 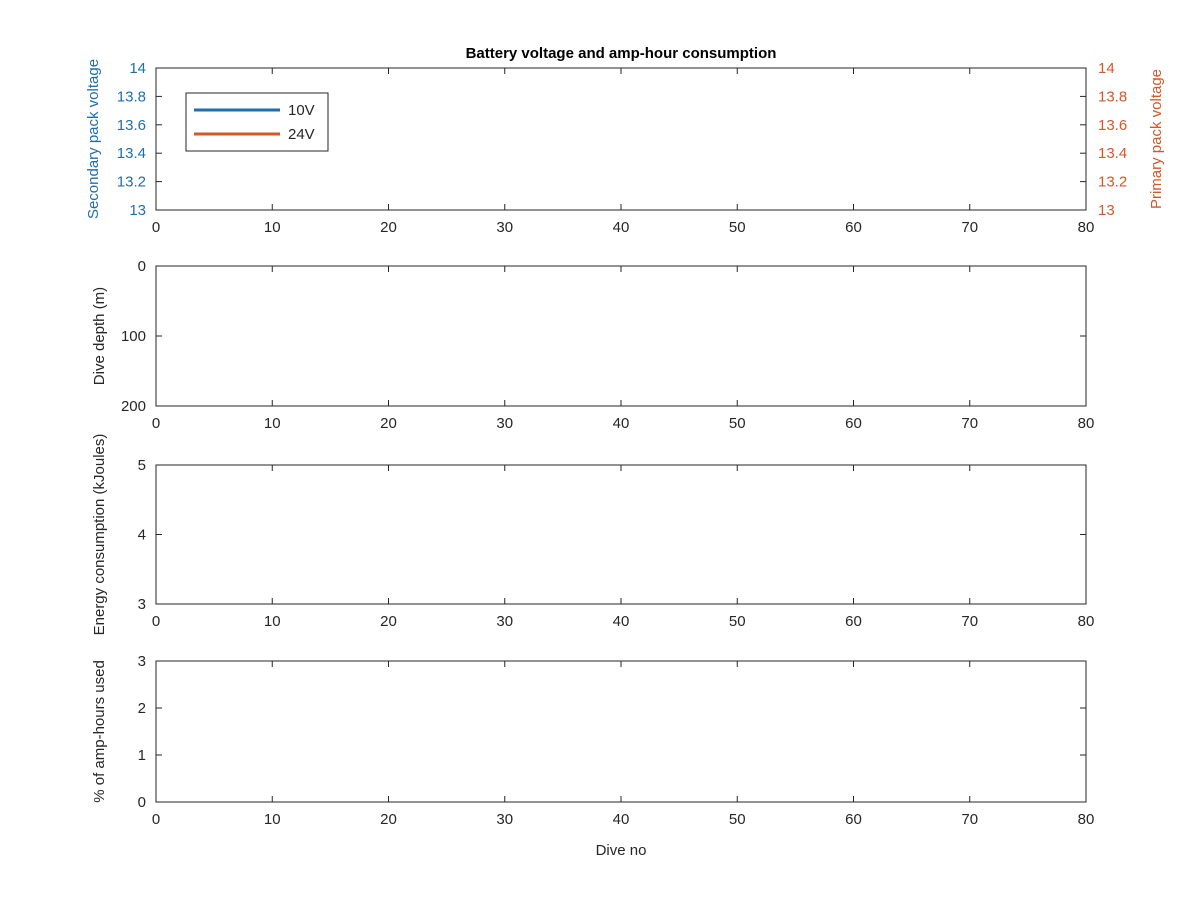 I want to click on y-tick-label: 5, so click(x=142, y=465).